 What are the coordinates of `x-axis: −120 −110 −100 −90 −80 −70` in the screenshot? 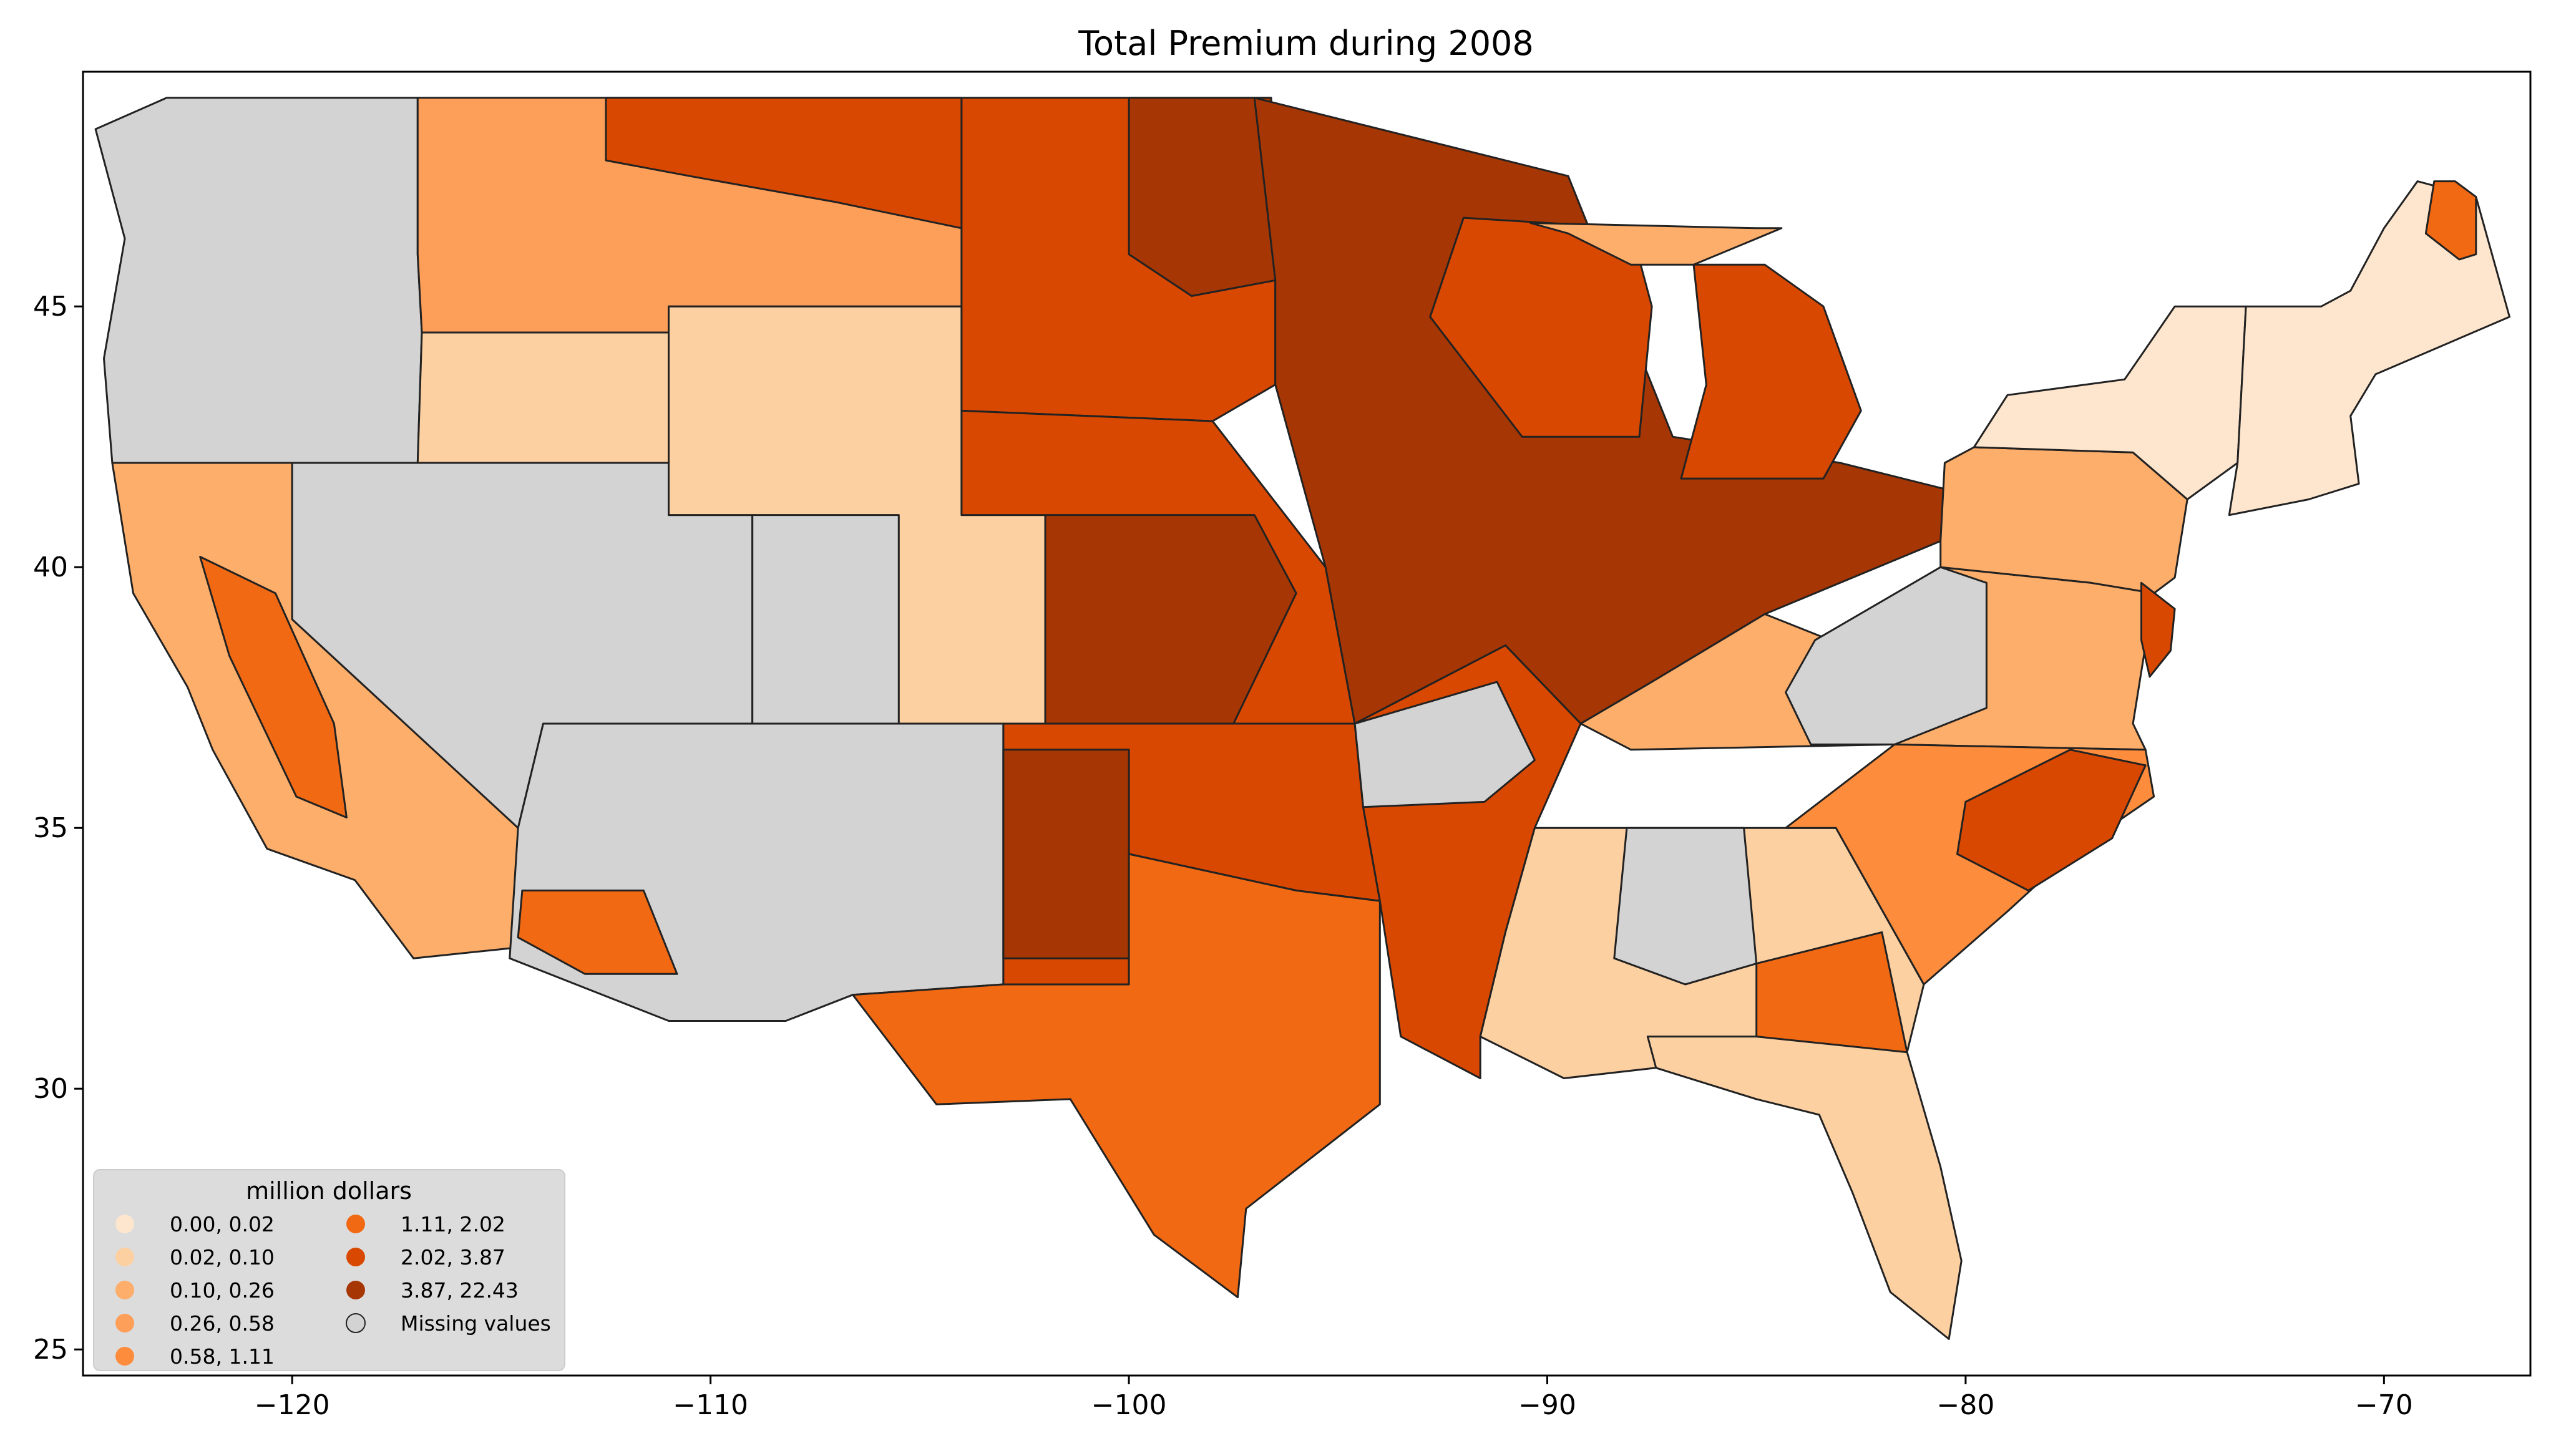 It's located at (1334, 1399).